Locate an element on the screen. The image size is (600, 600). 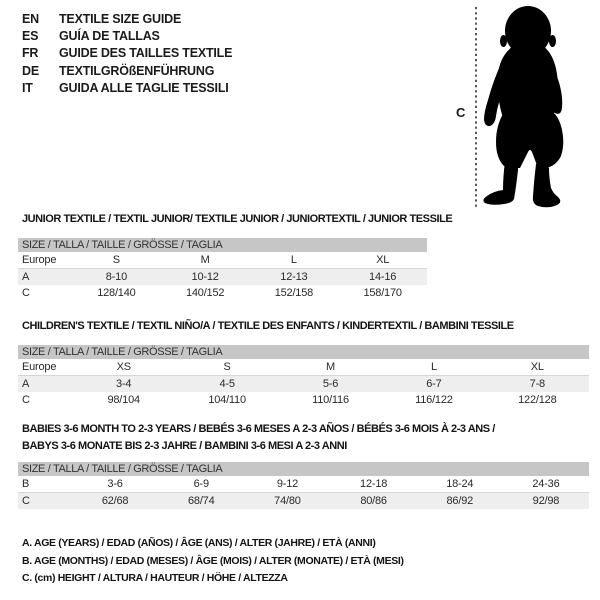
value-cell: 9-12 is located at coordinates (287, 484).